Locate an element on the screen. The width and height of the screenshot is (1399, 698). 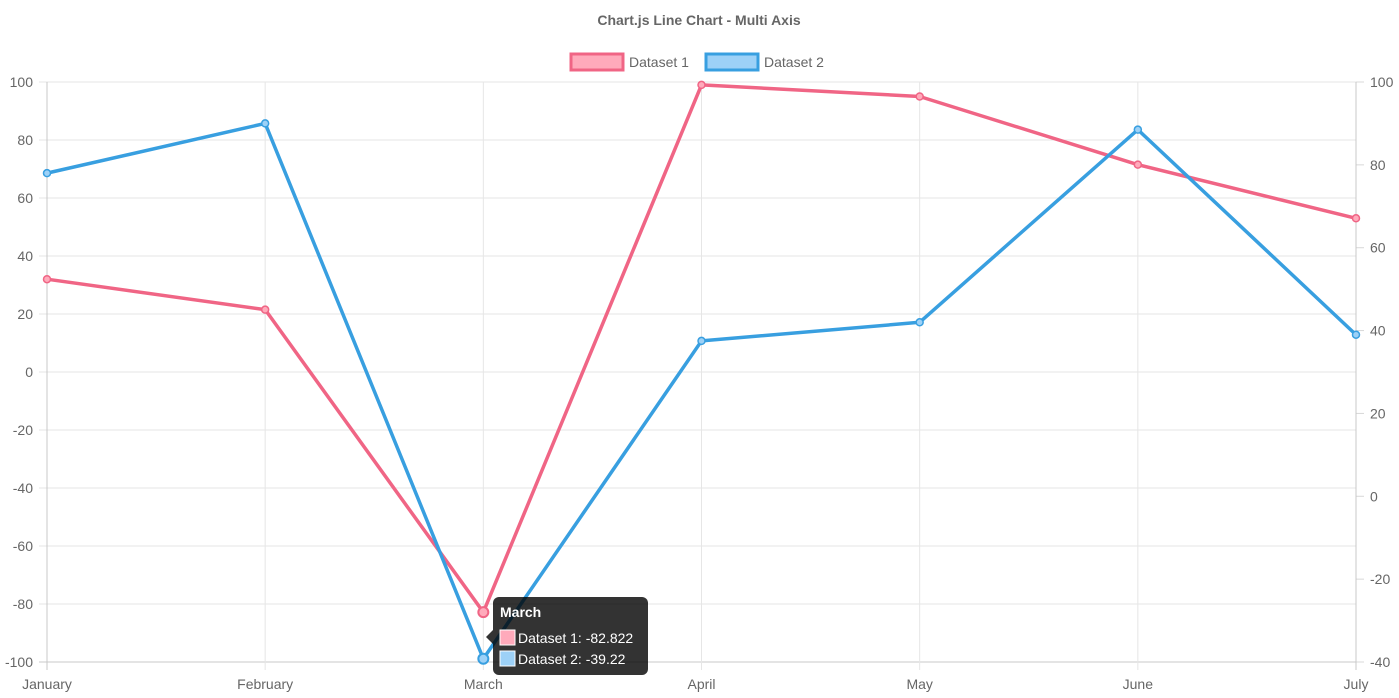
y-left-tick-label: -40 is located at coordinates (23, 488).